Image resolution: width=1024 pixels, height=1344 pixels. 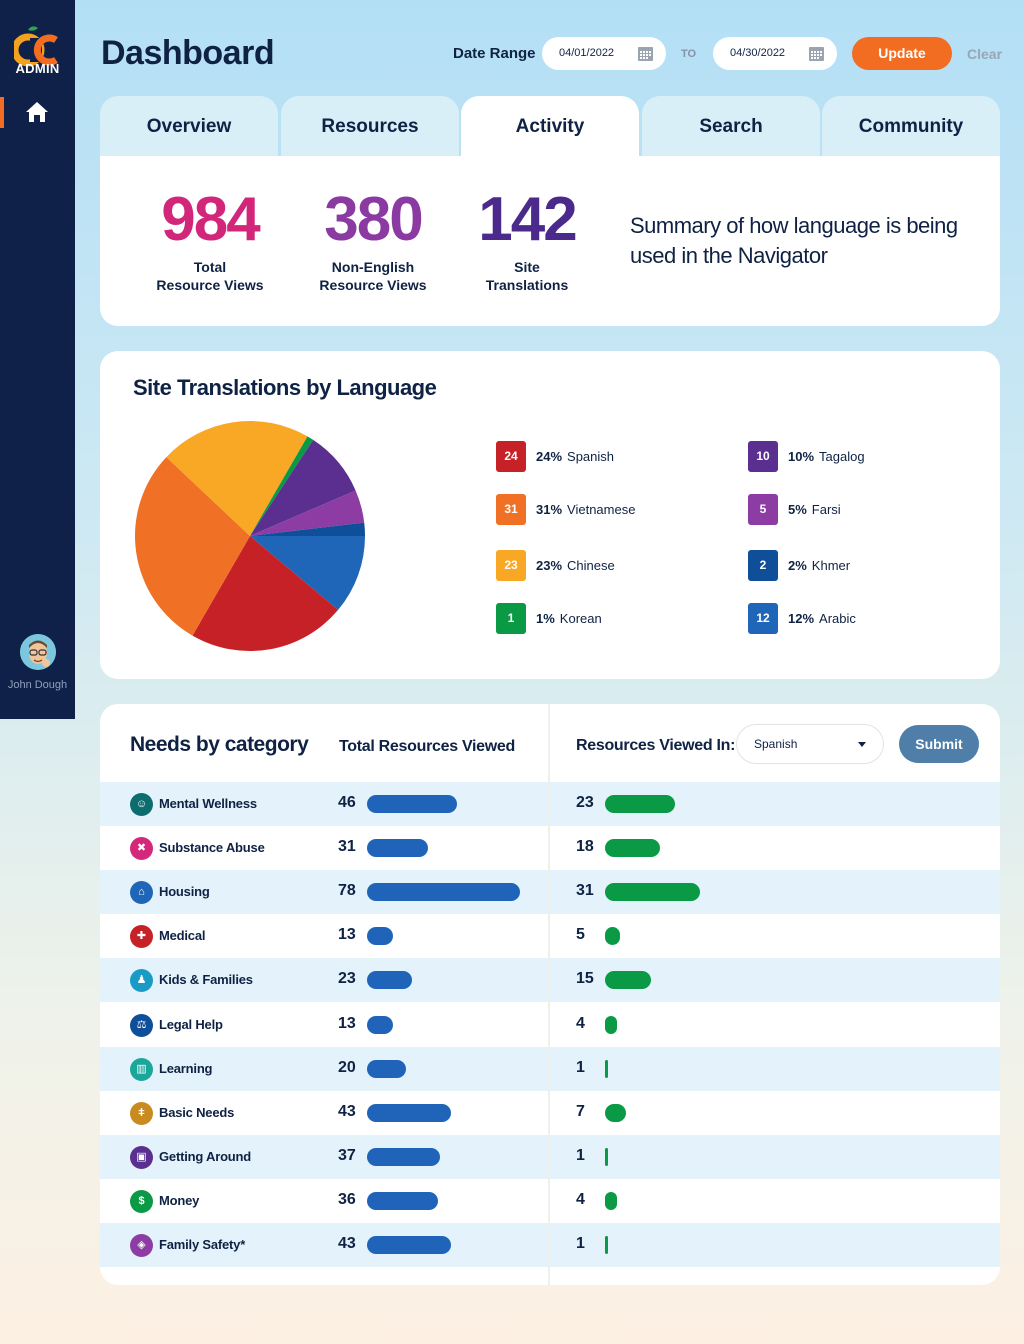 I want to click on clear-link: Clear, so click(x=985, y=54).